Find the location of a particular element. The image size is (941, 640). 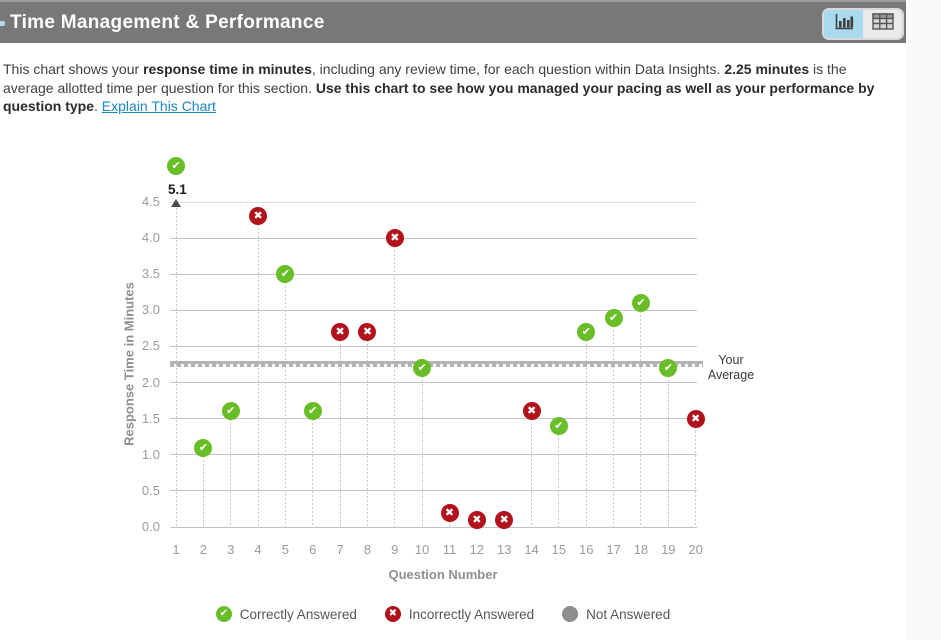

leader-line-q7 is located at coordinates (340, 429).